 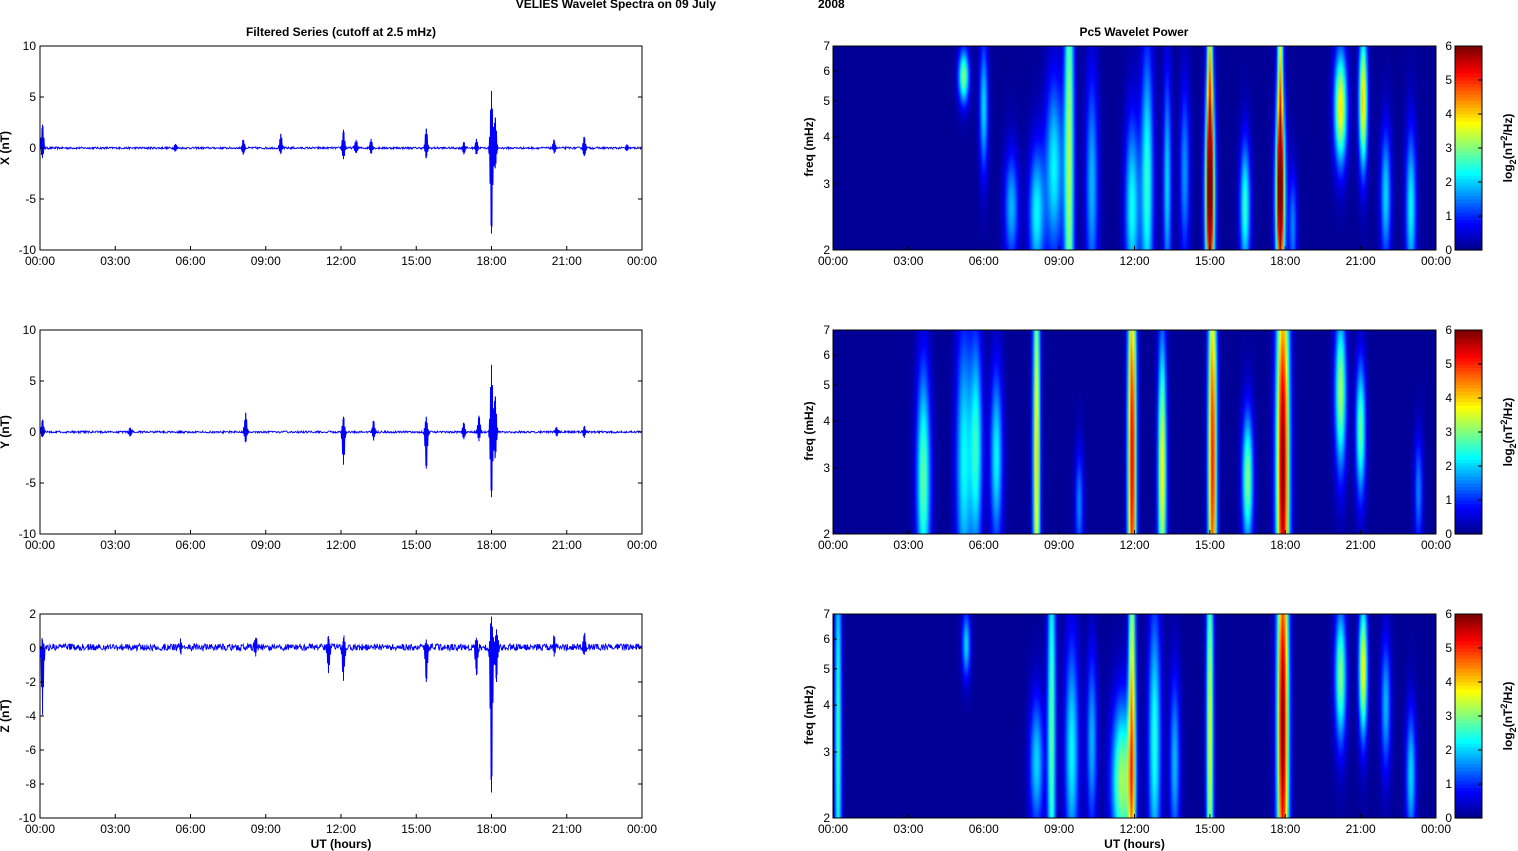 What do you see at coordinates (30, 784) in the screenshot?
I see `y-tick-label: -8` at bounding box center [30, 784].